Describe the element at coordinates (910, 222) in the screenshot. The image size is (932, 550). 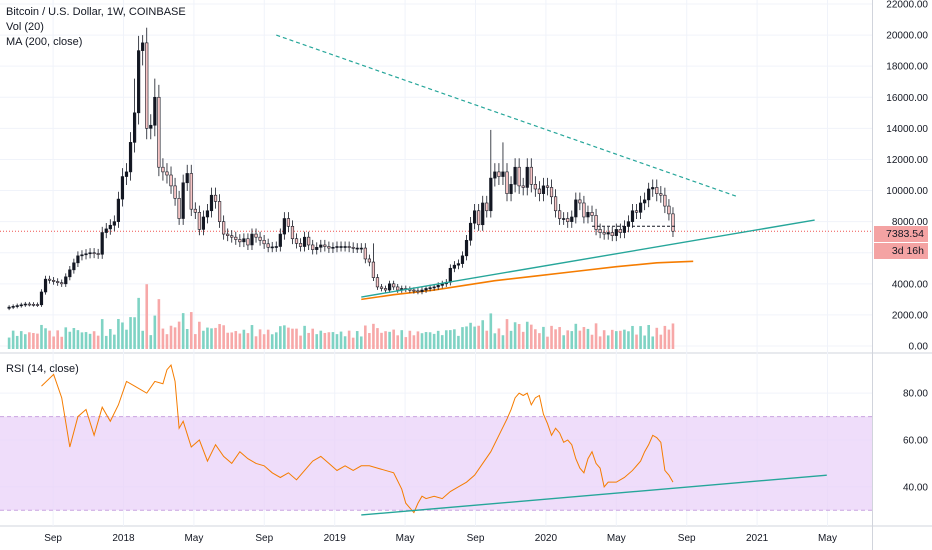
I see `price-tick-label: 8000.00` at that location.